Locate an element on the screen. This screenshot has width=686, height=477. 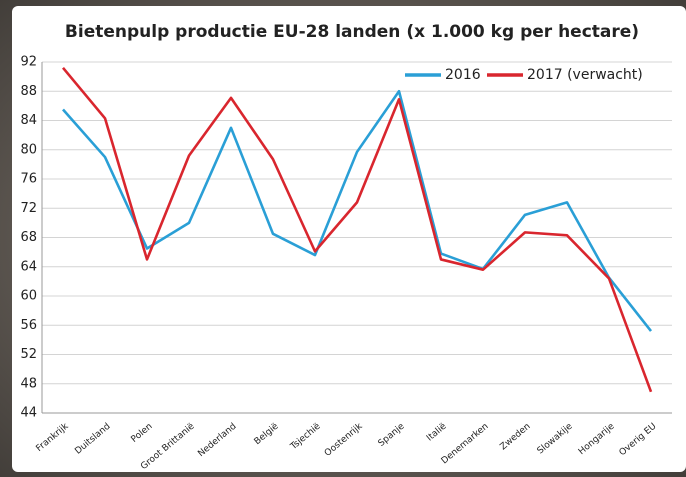
y-tick-label: 92 is located at coordinates (28, 62).